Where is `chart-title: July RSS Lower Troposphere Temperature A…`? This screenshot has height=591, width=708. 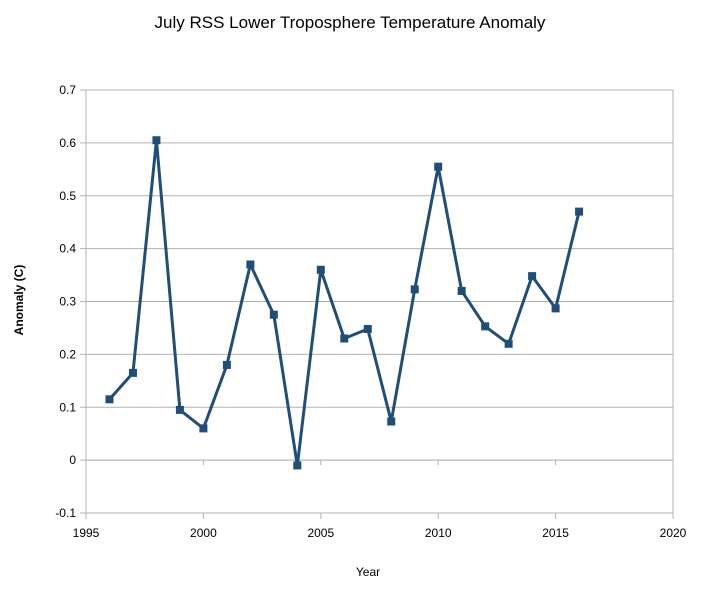 chart-title: July RSS Lower Troposphere Temperature A… is located at coordinates (350, 22).